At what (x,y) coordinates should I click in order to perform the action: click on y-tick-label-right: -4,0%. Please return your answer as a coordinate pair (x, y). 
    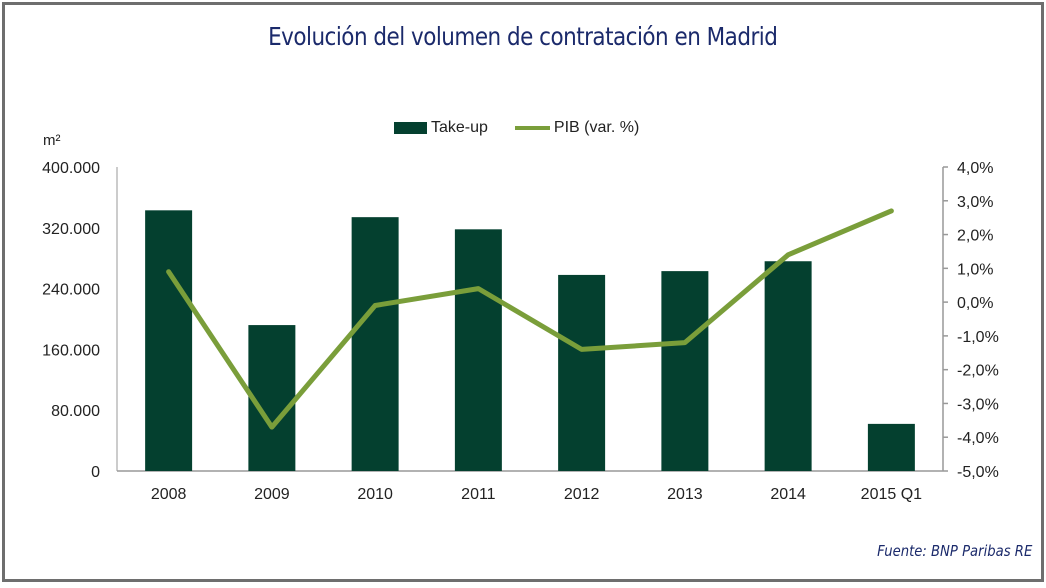
    Looking at the image, I should click on (978, 438).